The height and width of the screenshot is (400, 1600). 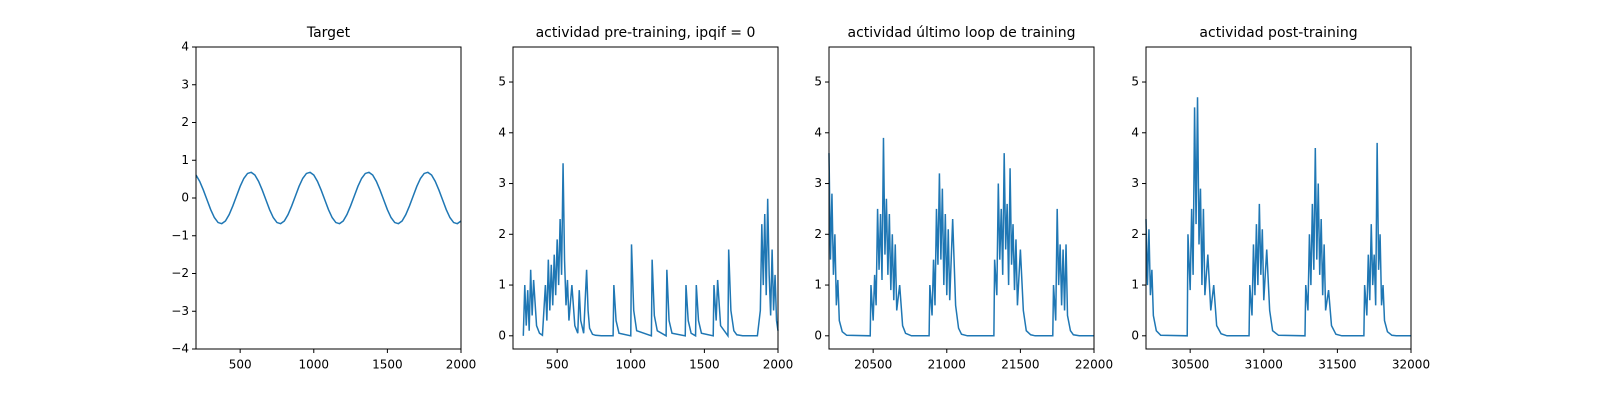 What do you see at coordinates (947, 365) in the screenshot?
I see `x-tick-label: 21000` at bounding box center [947, 365].